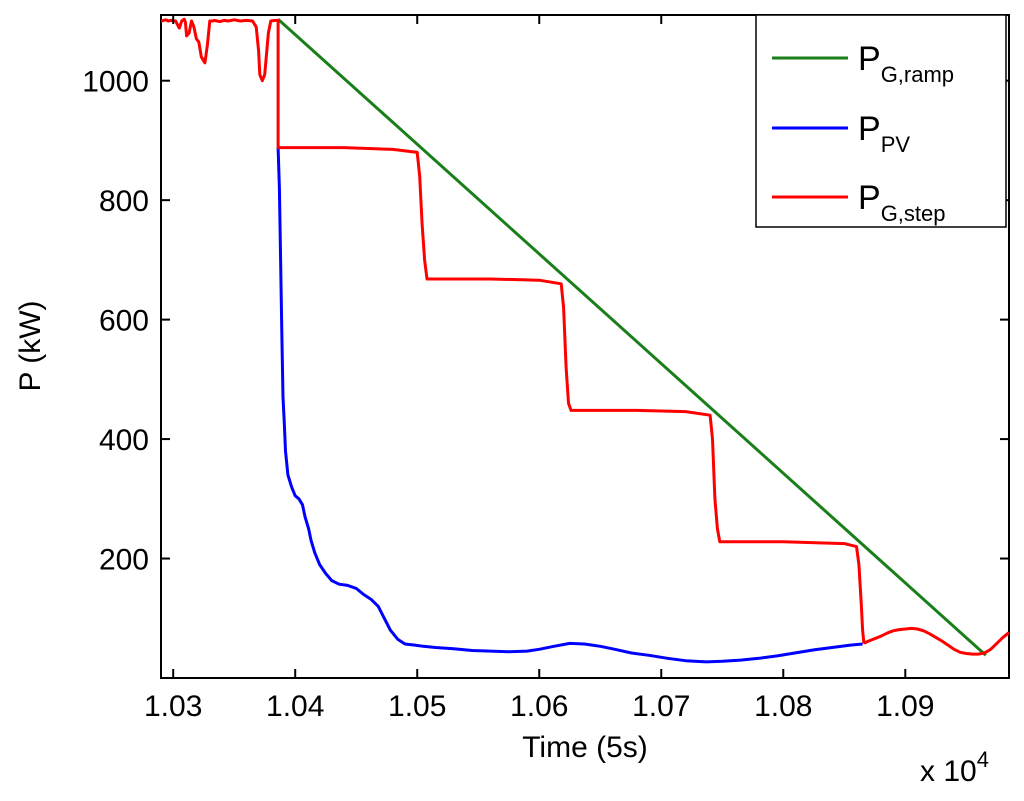  What do you see at coordinates (905, 706) in the screenshot?
I see `x-tick-label: 1.09` at bounding box center [905, 706].